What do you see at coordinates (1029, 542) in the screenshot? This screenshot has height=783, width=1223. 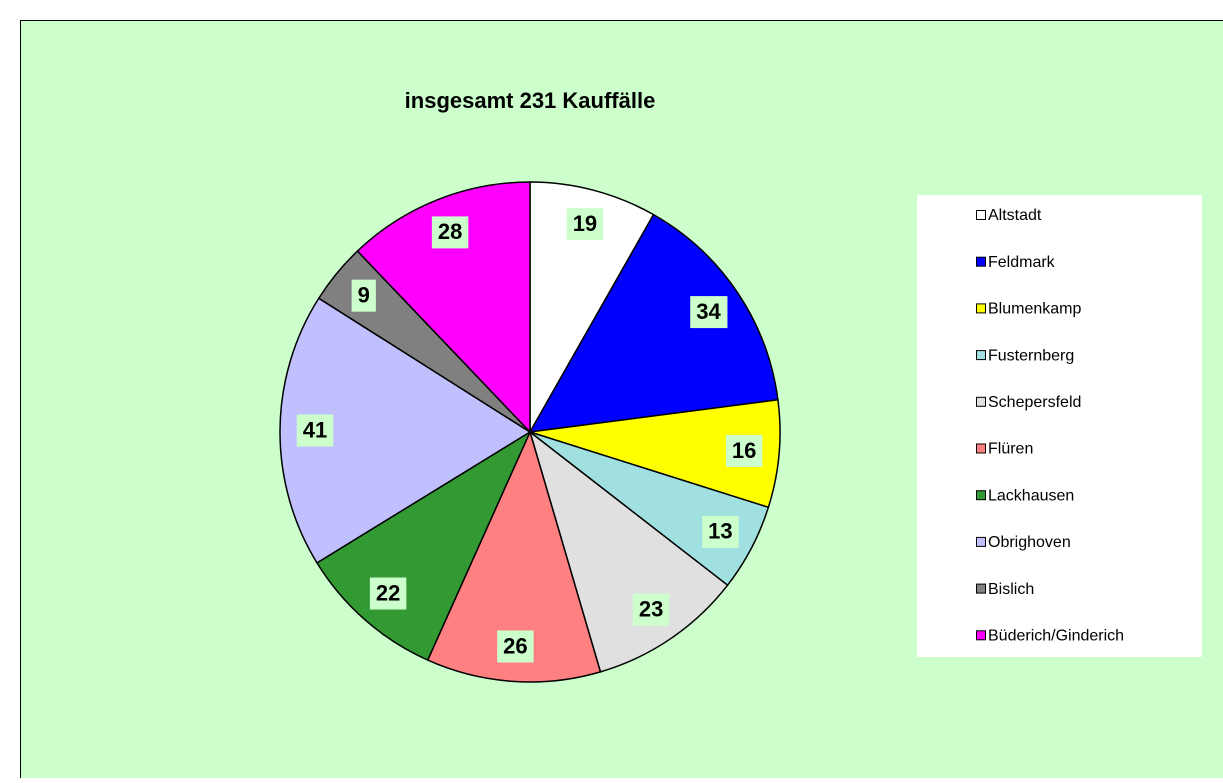 I see `legend-label: Obrighoven` at bounding box center [1029, 542].